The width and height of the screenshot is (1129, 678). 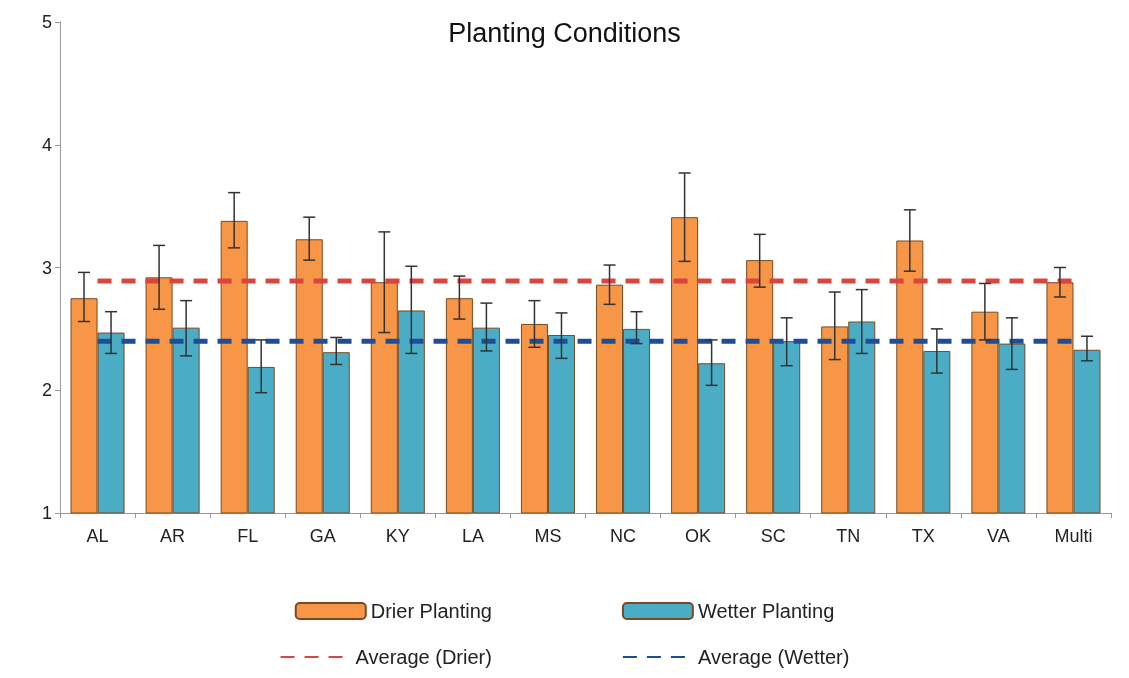 I want to click on y-tick-label: 2, so click(x=46, y=390).